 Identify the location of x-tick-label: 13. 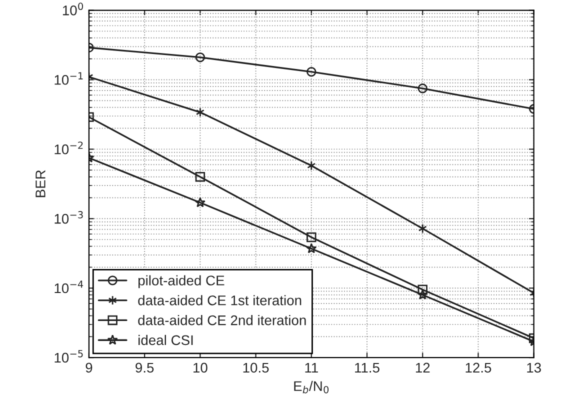
(534, 367).